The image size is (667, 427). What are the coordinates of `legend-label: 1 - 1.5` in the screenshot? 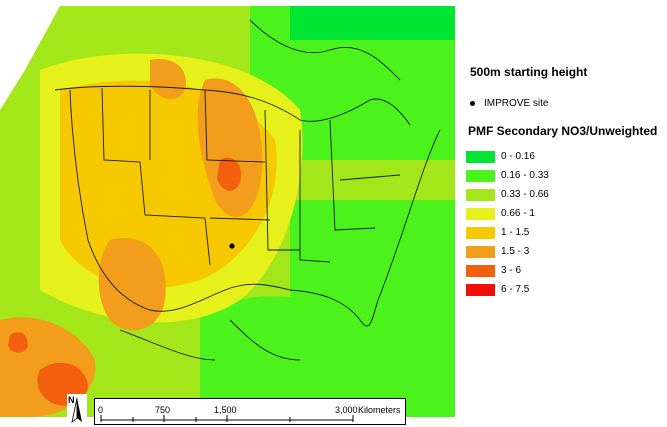 It's located at (515, 232).